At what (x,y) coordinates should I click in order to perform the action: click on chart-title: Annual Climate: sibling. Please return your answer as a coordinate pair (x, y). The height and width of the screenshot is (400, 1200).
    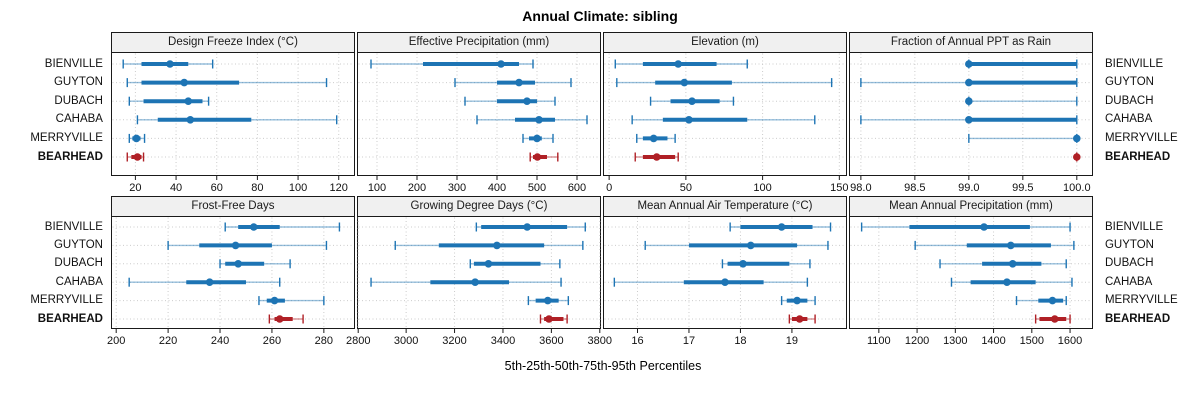
    Looking at the image, I should click on (600, 16).